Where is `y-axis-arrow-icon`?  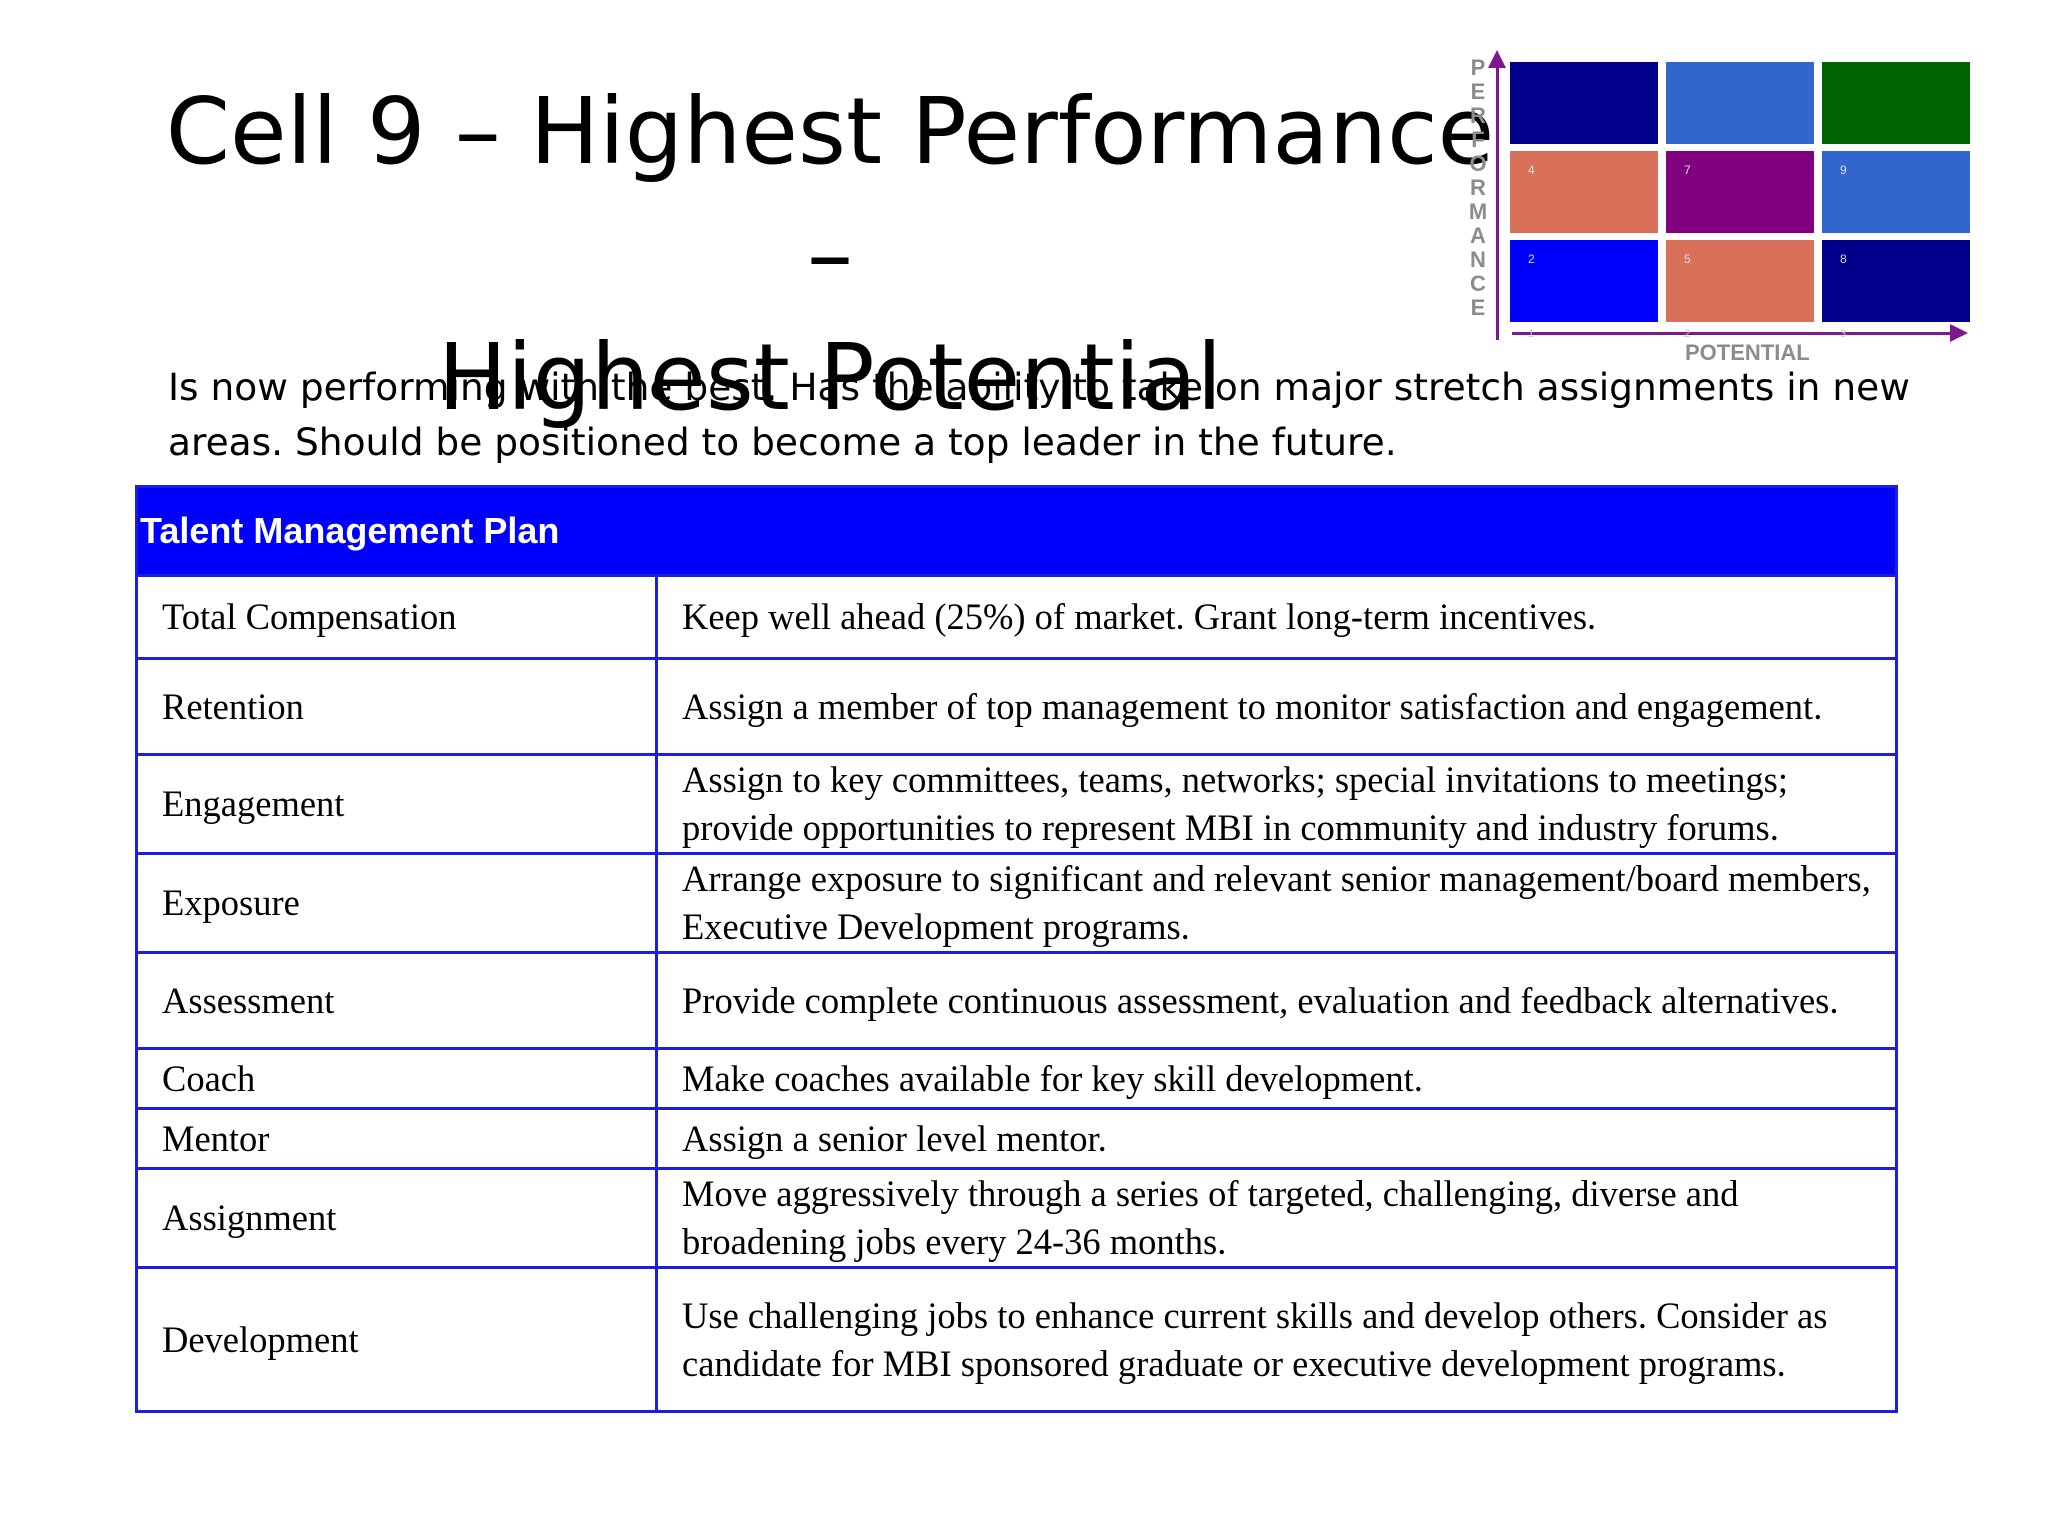
y-axis-arrow-icon is located at coordinates (1497, 59).